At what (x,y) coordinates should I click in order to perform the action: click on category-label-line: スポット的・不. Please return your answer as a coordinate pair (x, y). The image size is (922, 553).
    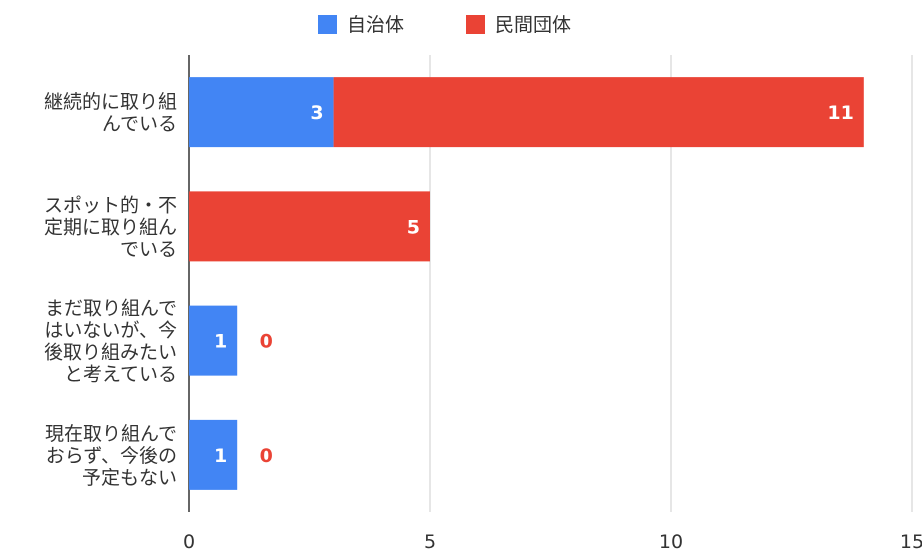
    Looking at the image, I should click on (110, 205).